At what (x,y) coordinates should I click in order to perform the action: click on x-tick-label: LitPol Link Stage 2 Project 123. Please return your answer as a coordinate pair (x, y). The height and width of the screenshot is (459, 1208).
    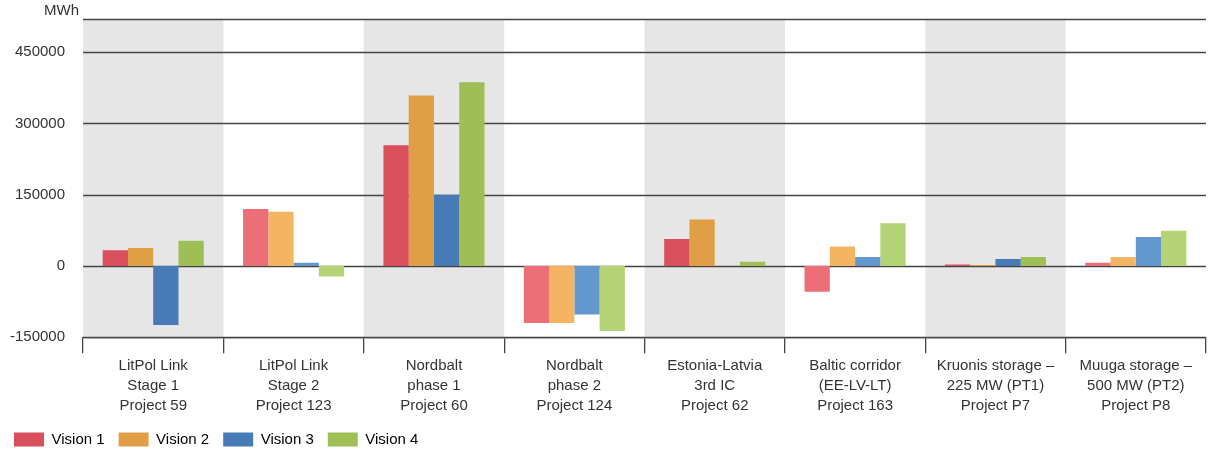
    Looking at the image, I should click on (293, 384).